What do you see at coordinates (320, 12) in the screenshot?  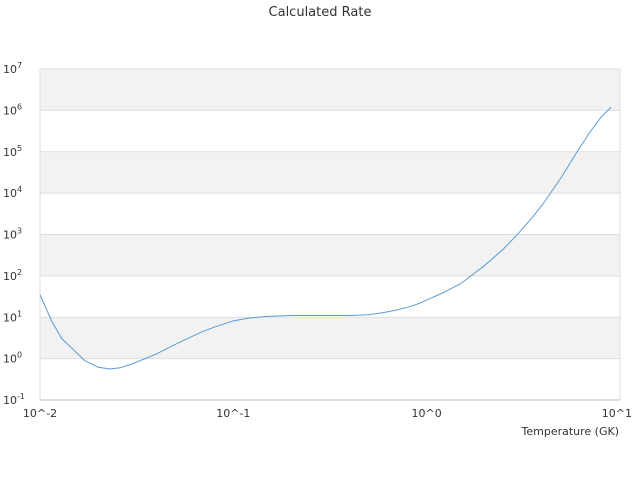 I see `chart-title: Calculated Rate` at bounding box center [320, 12].